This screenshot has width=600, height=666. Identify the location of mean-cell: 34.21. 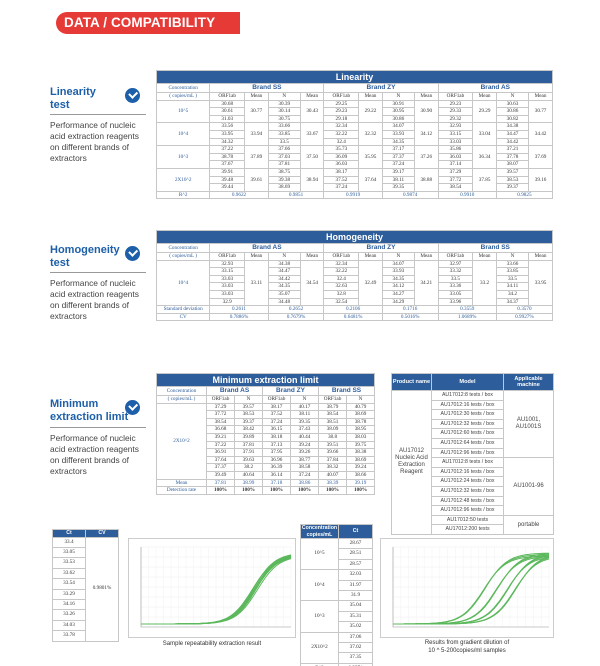
(426, 283).